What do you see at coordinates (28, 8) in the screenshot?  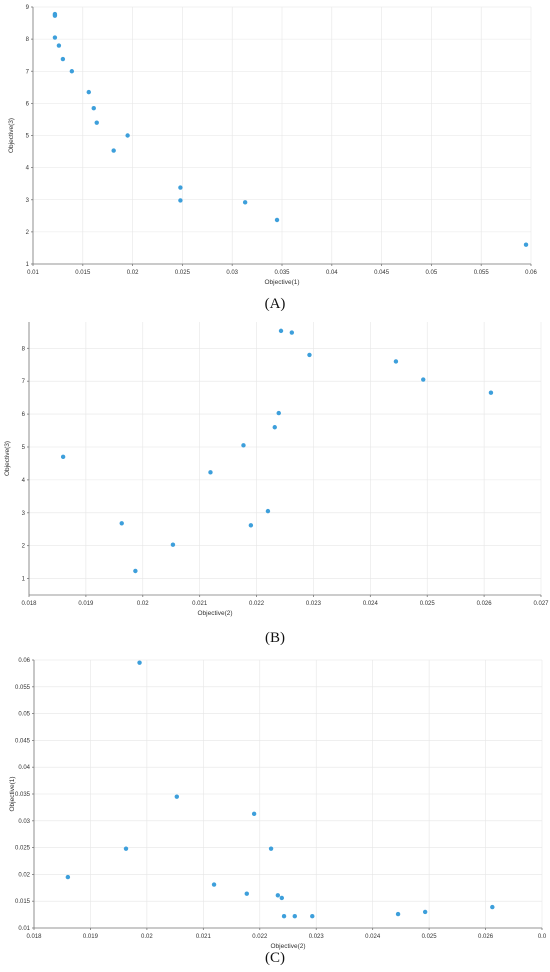 I see `y-tick-label: 9` at bounding box center [28, 8].